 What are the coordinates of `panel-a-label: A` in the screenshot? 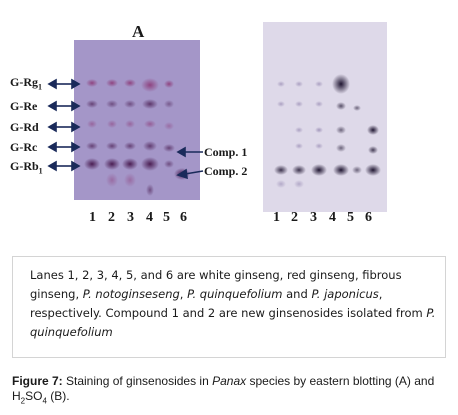 It's located at (138, 31).